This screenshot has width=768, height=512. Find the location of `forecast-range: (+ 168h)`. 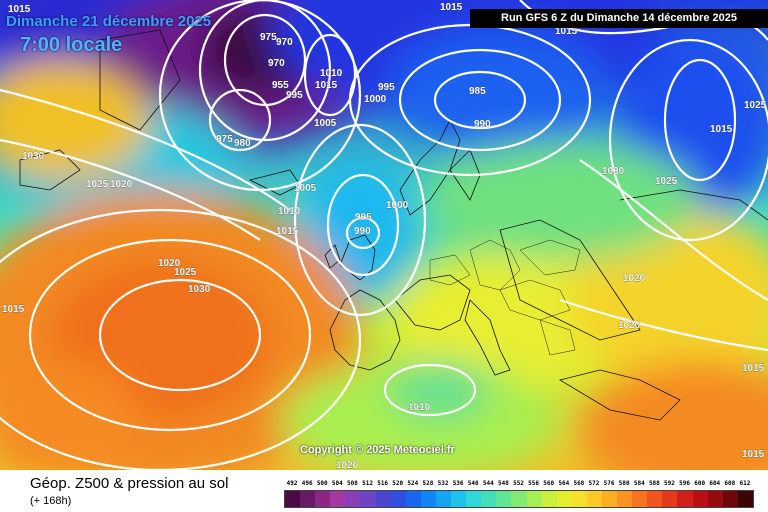

forecast-range: (+ 168h) is located at coordinates (51, 501).